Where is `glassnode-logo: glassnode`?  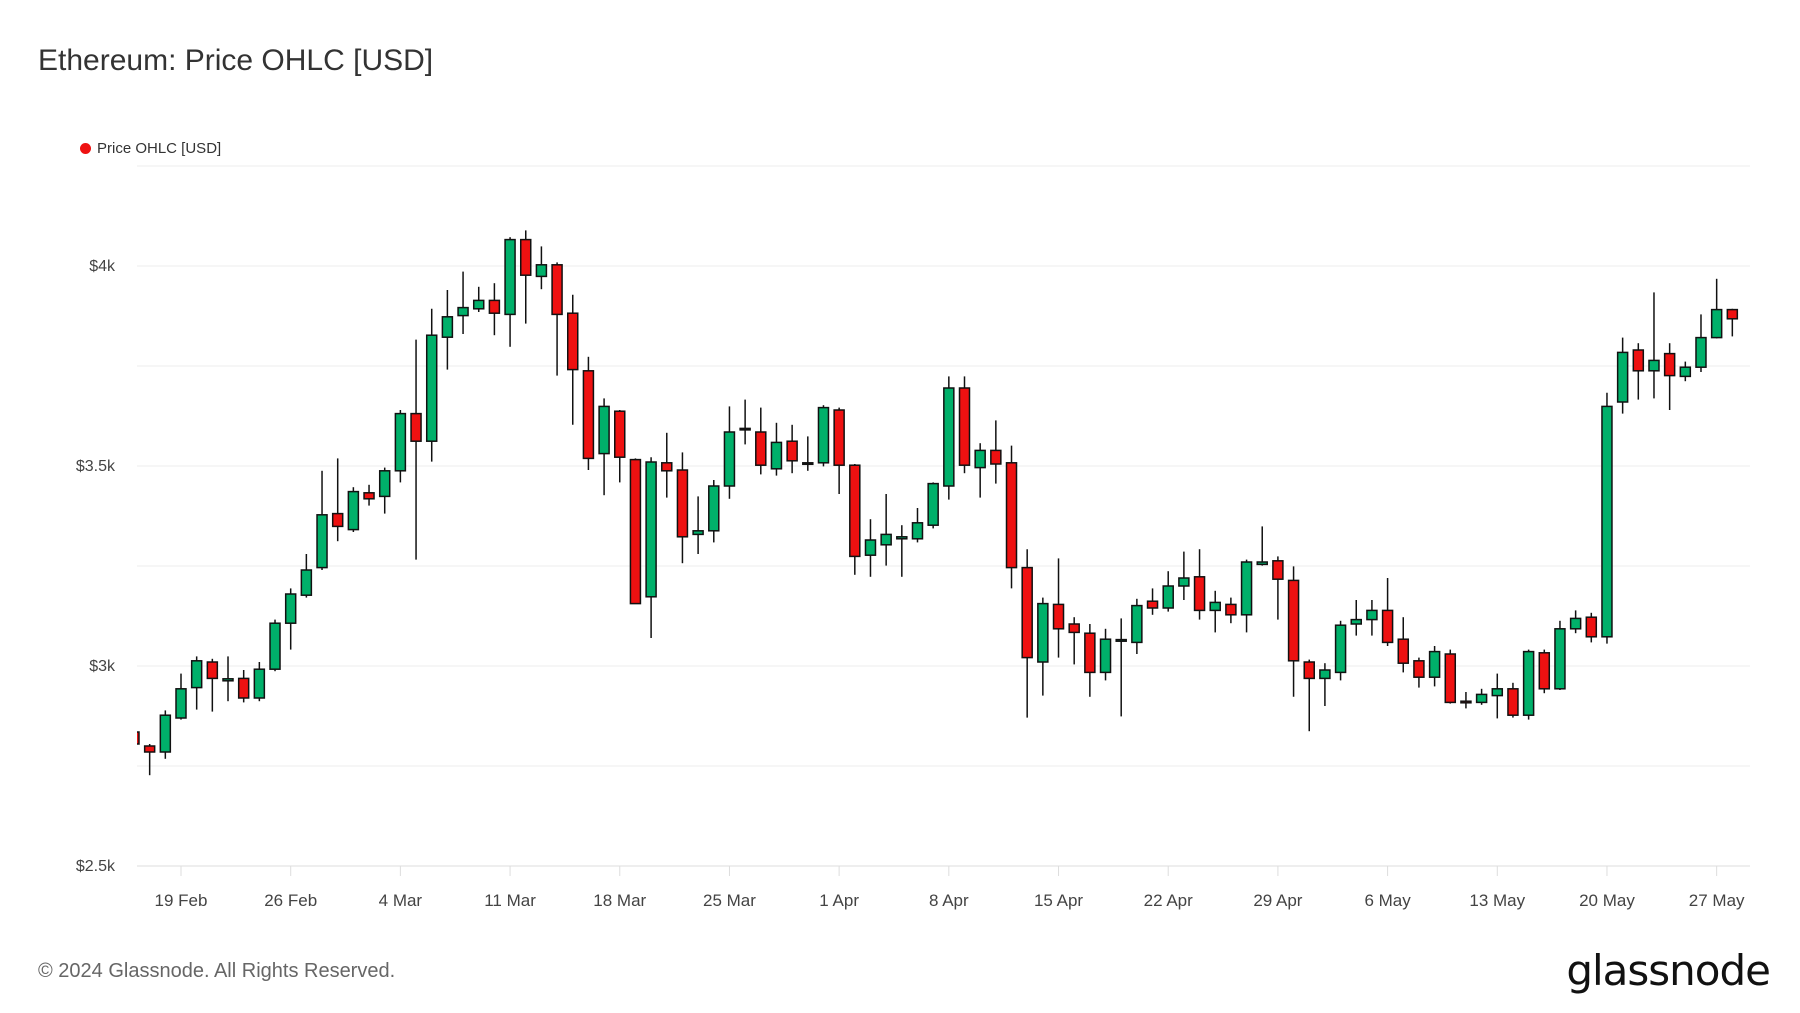
glassnode-logo: glassnode is located at coordinates (1668, 970).